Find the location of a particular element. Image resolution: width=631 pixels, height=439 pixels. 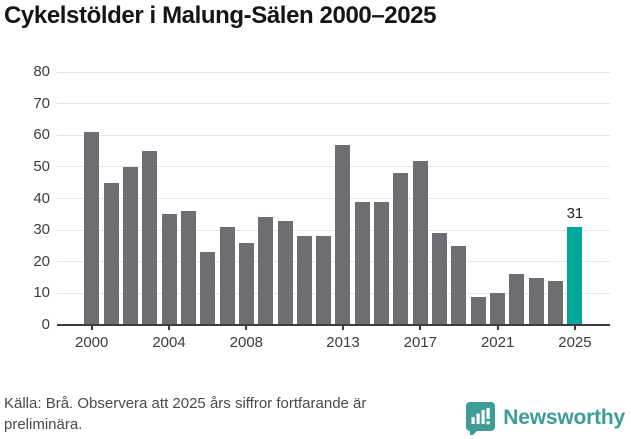

bar-2006 is located at coordinates (208, 288).